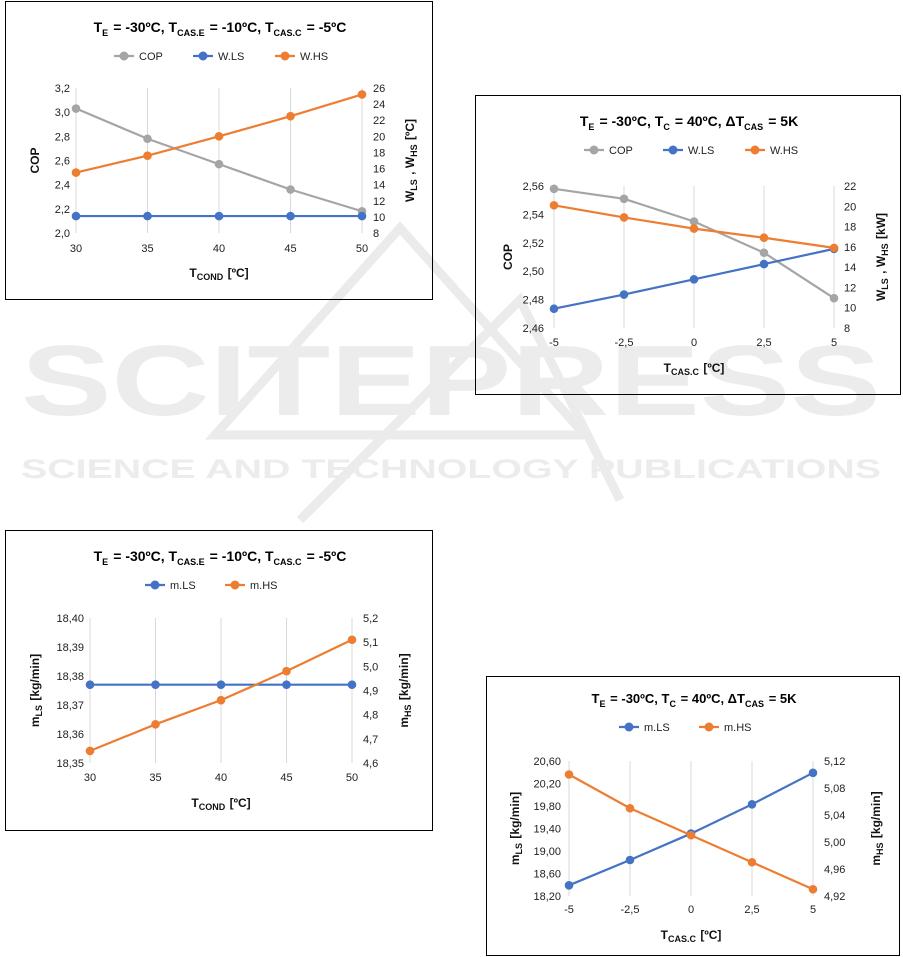 The width and height of the screenshot is (903, 957). I want to click on x-tick-label: 5, so click(834, 343).